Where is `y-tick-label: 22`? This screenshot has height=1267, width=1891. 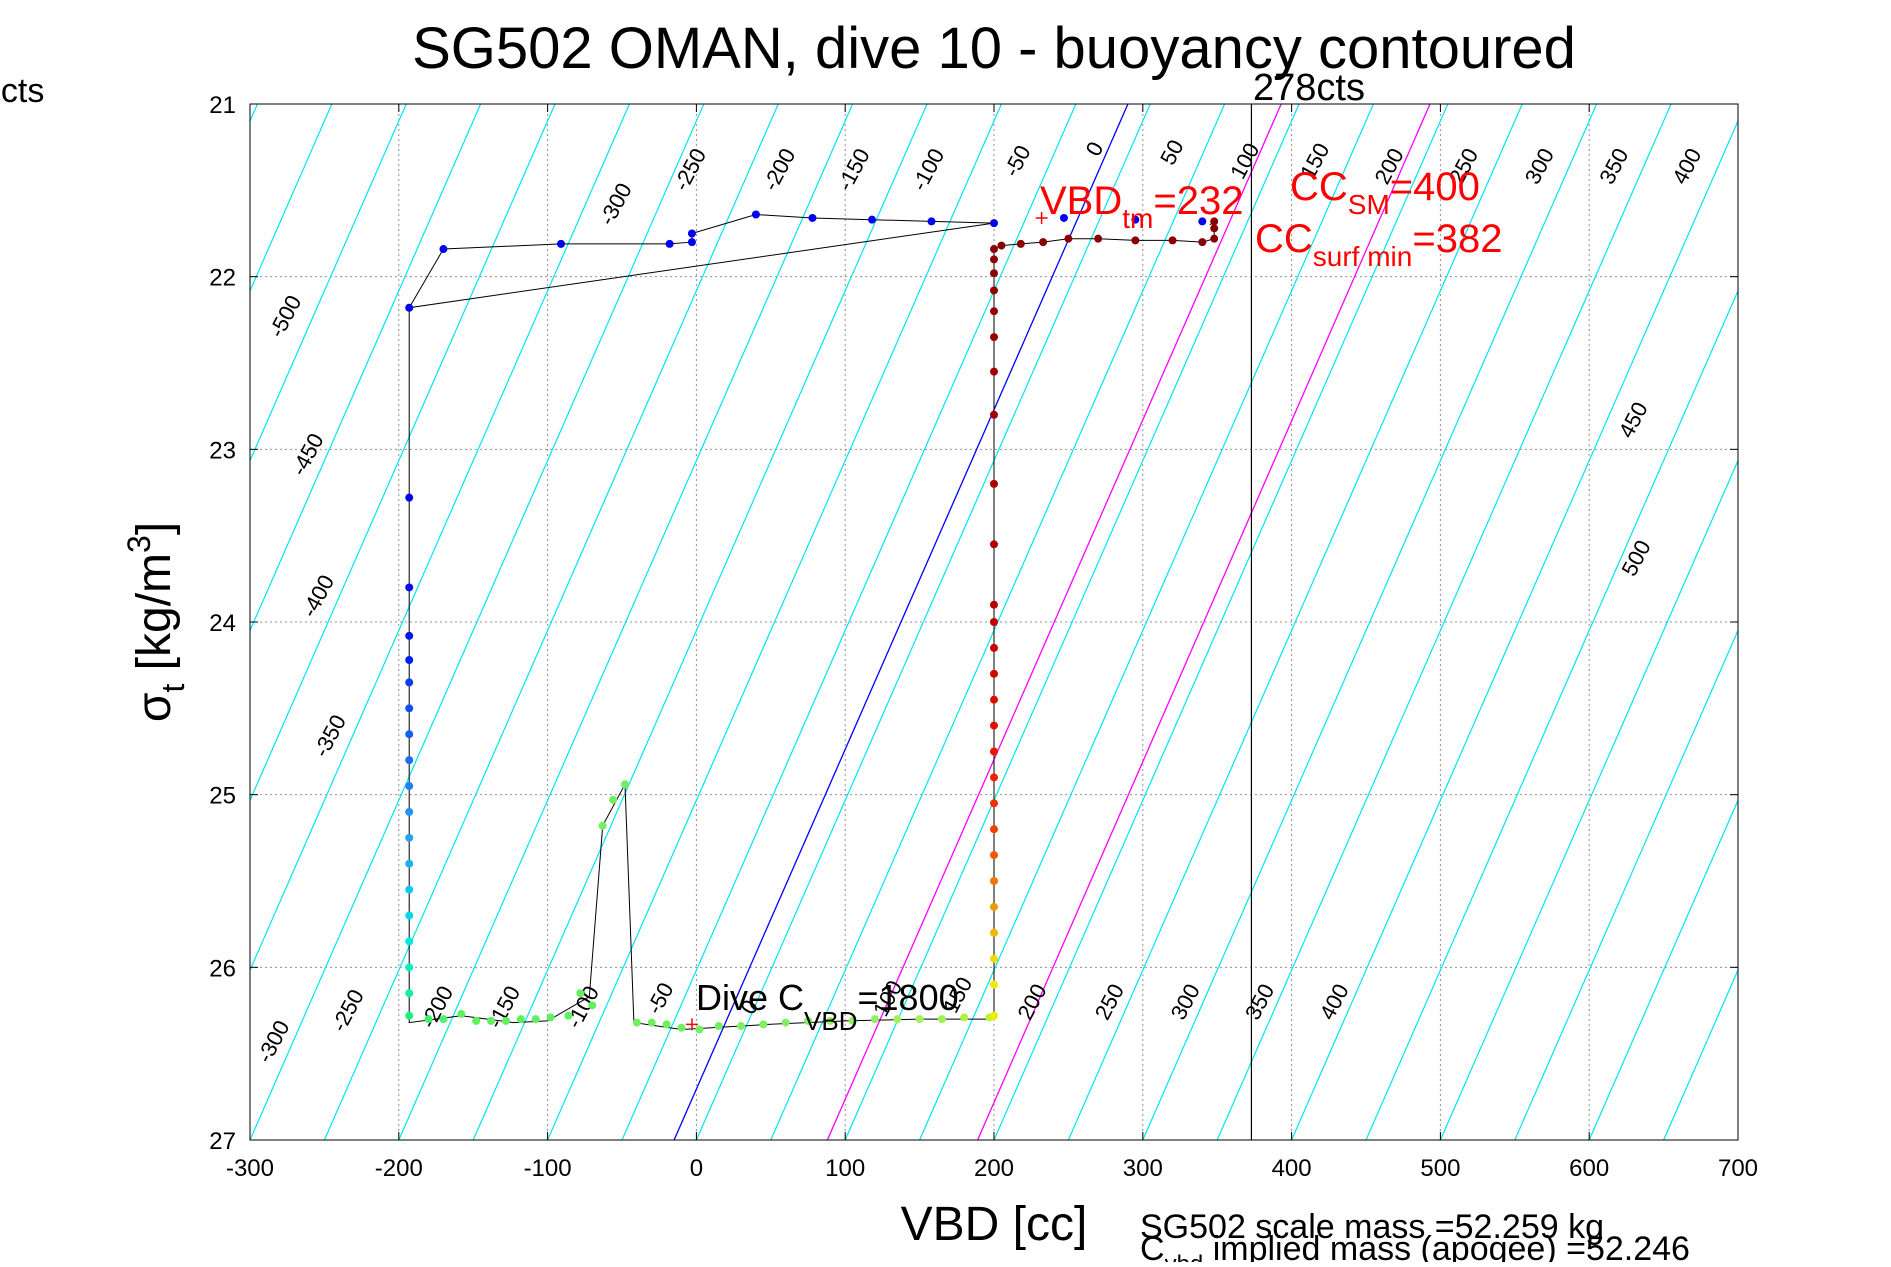 y-tick-label: 22 is located at coordinates (222, 278).